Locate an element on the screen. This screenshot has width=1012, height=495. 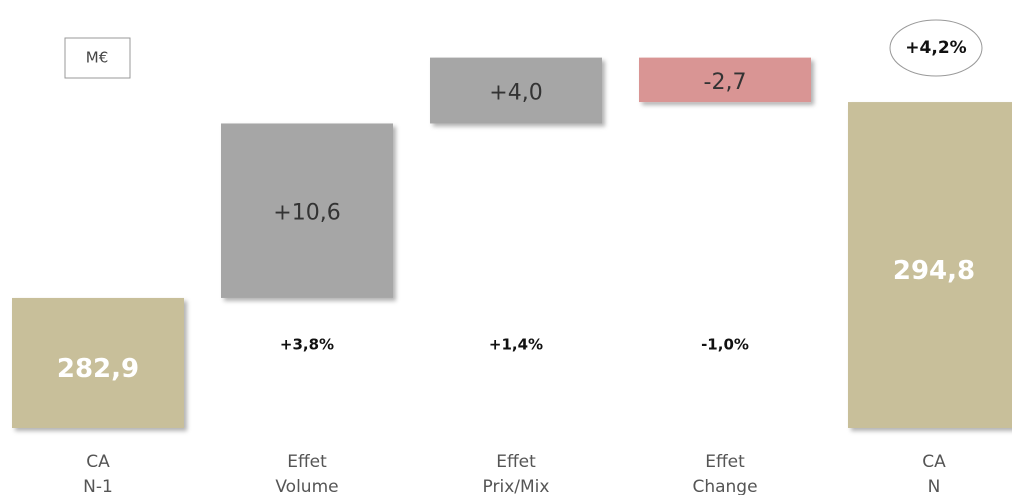
percent-label: +3,8% is located at coordinates (307, 345).